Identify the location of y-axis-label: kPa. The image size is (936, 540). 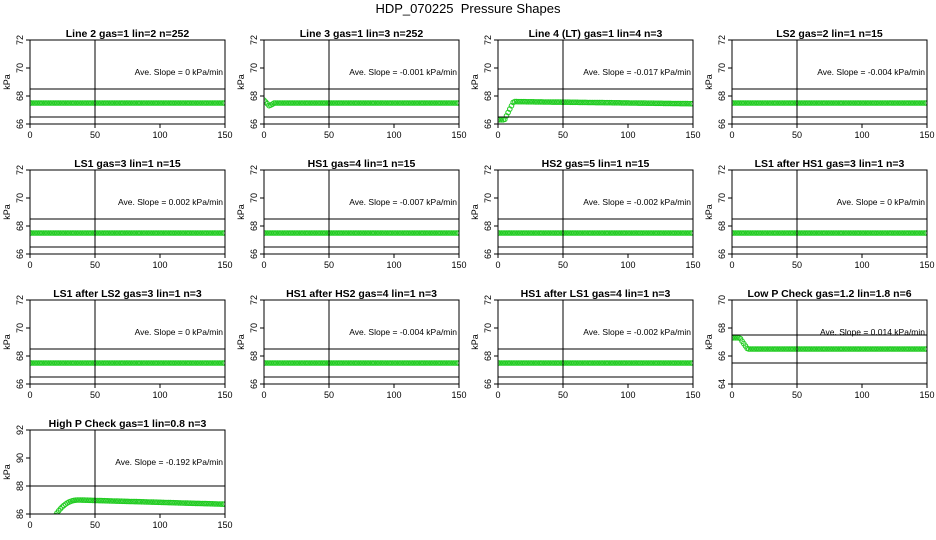
(475, 342).